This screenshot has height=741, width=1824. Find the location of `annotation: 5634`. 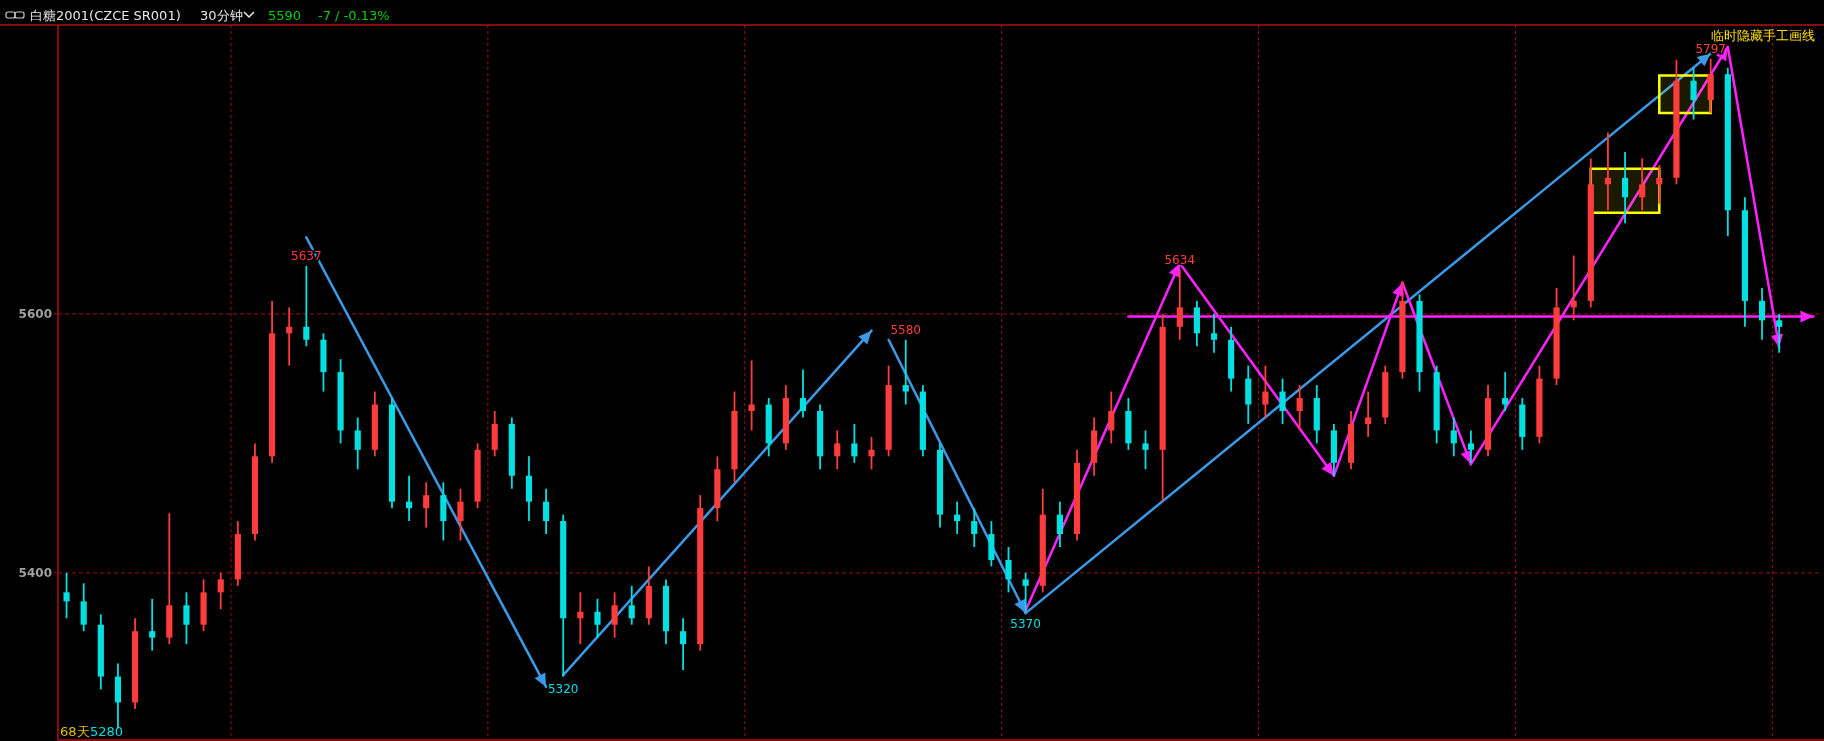

annotation: 5634 is located at coordinates (1180, 259).